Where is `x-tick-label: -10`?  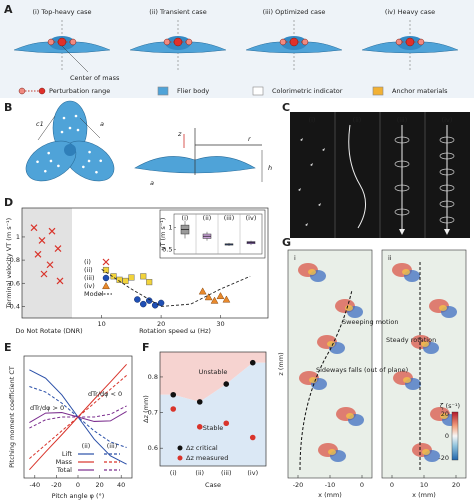 x-tick-label: -10 is located at coordinates (330, 485).